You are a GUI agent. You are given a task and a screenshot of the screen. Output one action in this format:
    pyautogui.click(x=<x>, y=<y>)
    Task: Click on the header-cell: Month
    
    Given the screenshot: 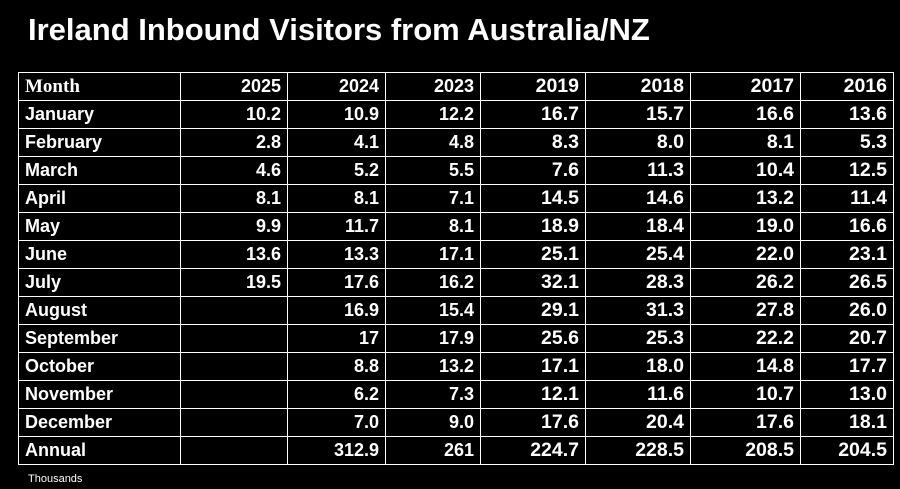 What is the action you would take?
    pyautogui.click(x=99, y=86)
    